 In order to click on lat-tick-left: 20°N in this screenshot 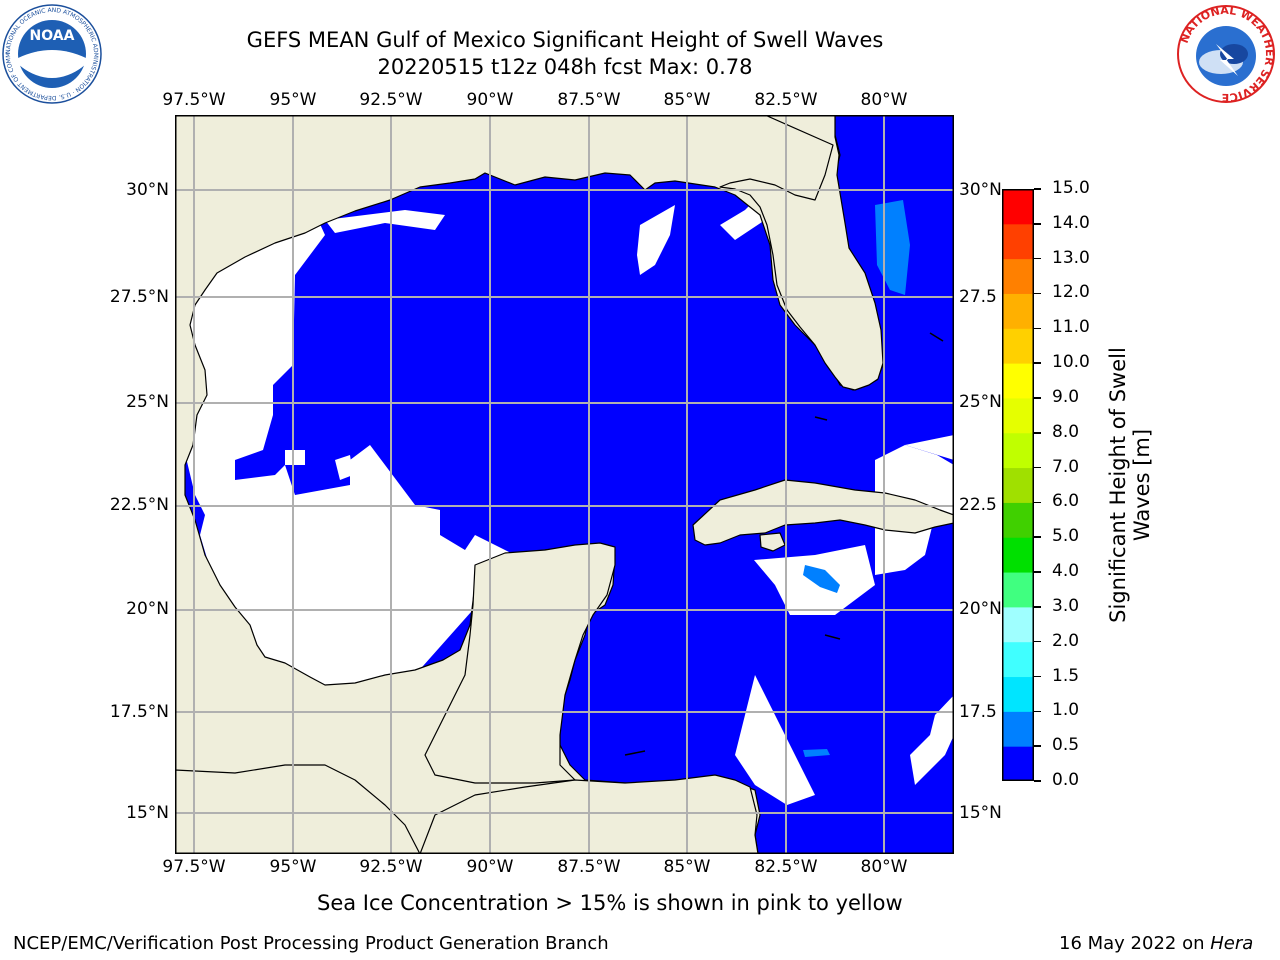, I will do `click(147, 609)`.